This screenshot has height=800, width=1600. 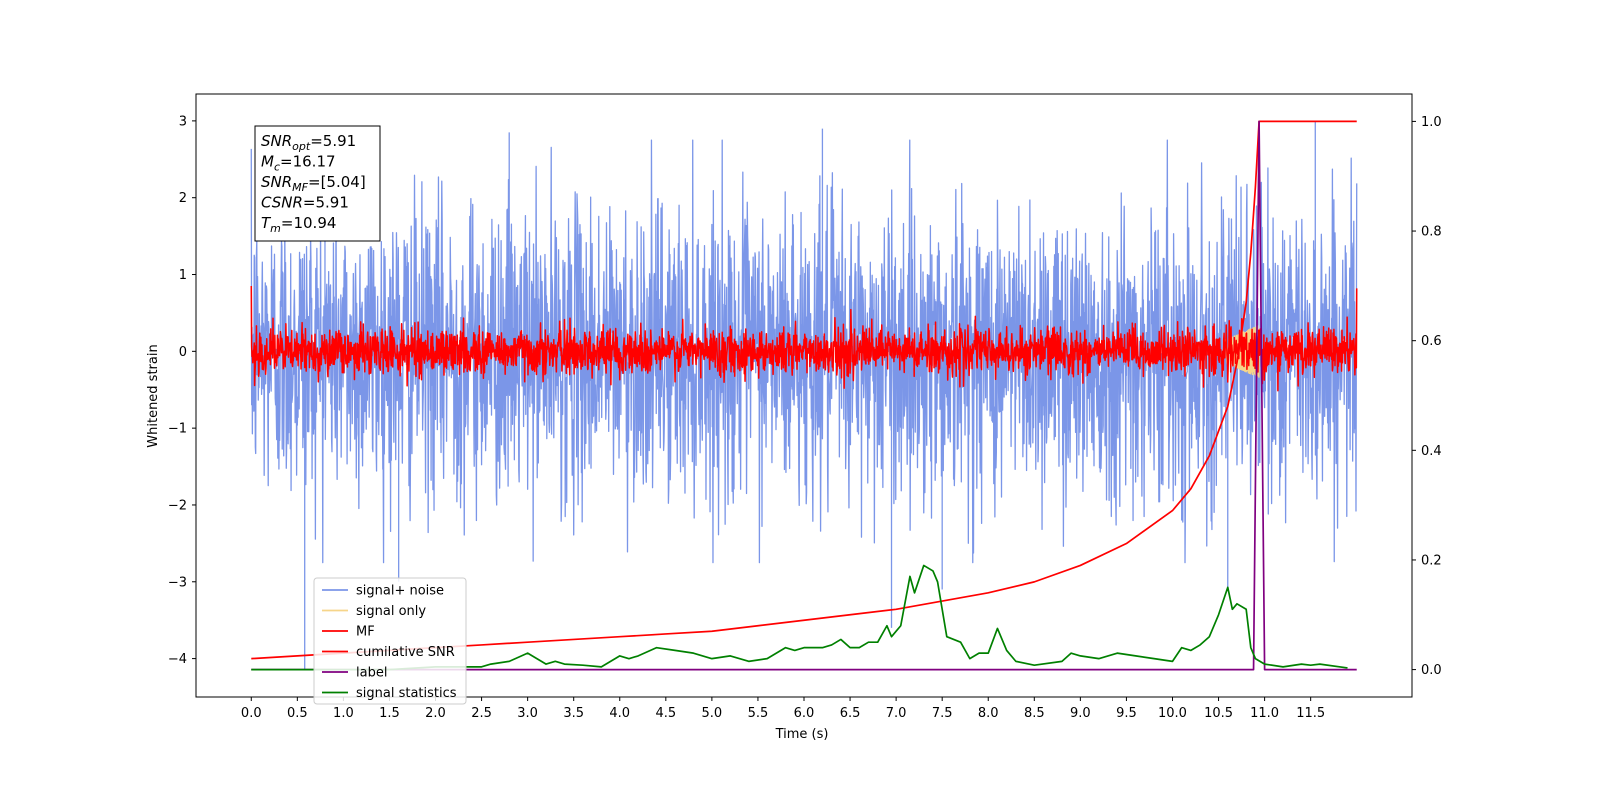 I want to click on x-tick-label: 7.5, so click(x=942, y=713).